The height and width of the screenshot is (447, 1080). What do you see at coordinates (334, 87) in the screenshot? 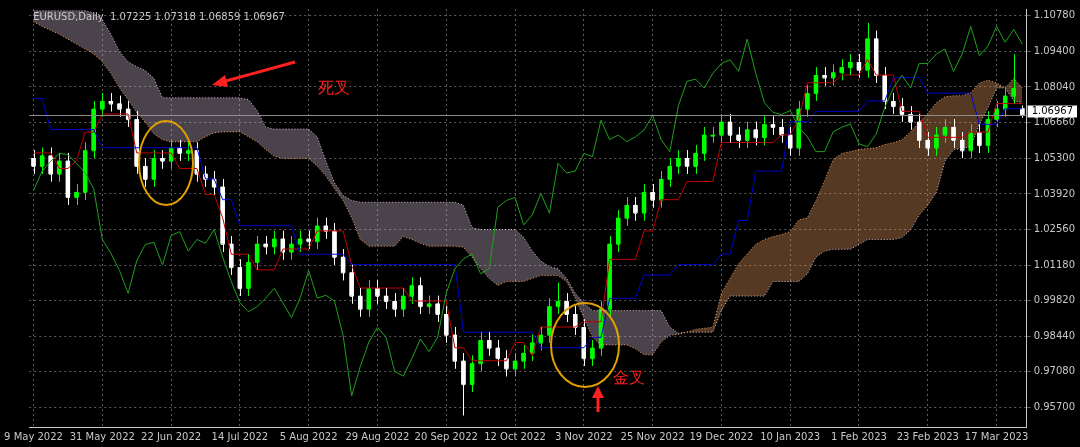
I see `annotation: 死叉` at bounding box center [334, 87].